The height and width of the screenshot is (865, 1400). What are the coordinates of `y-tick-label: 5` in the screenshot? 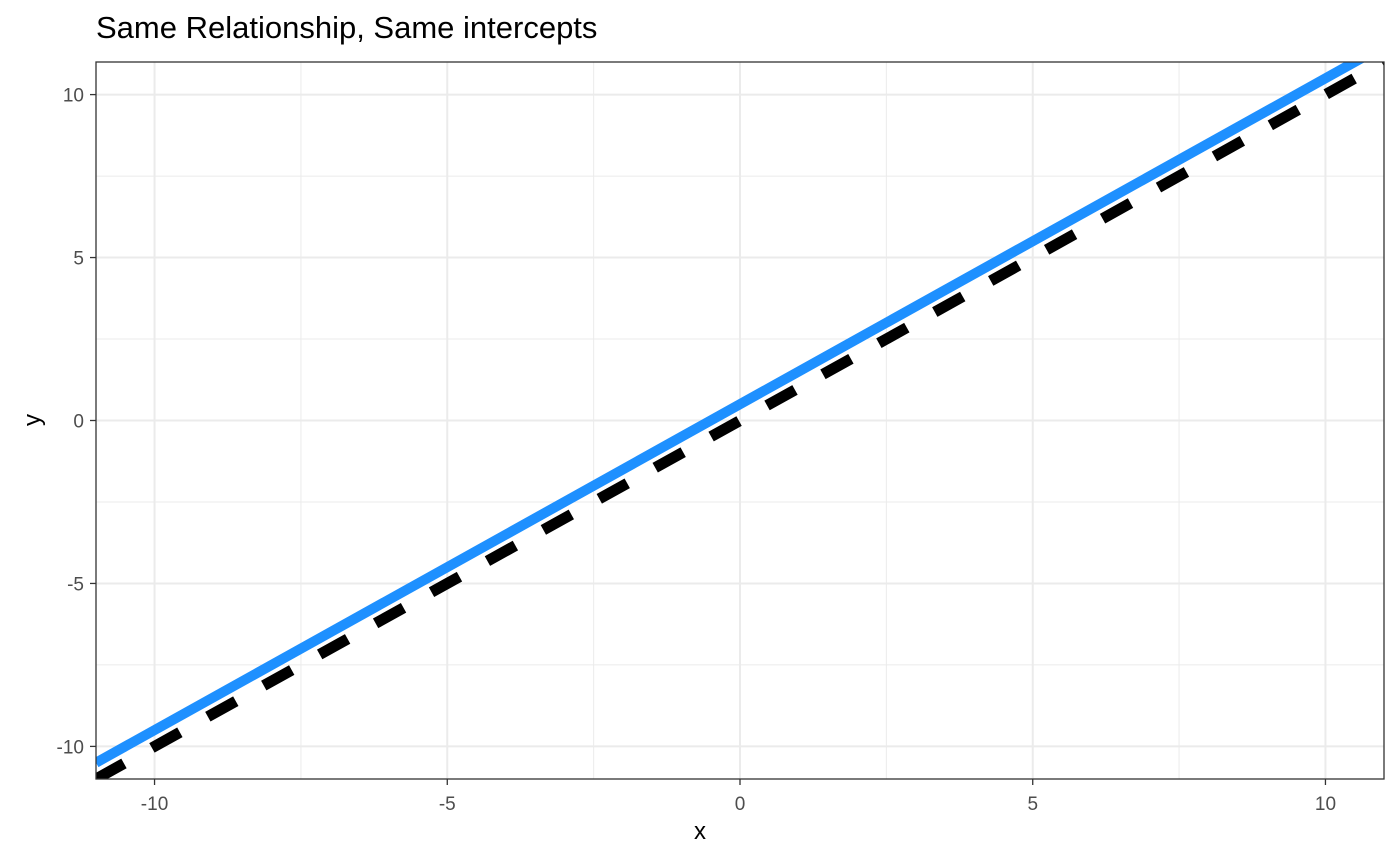 It's located at (78, 259).